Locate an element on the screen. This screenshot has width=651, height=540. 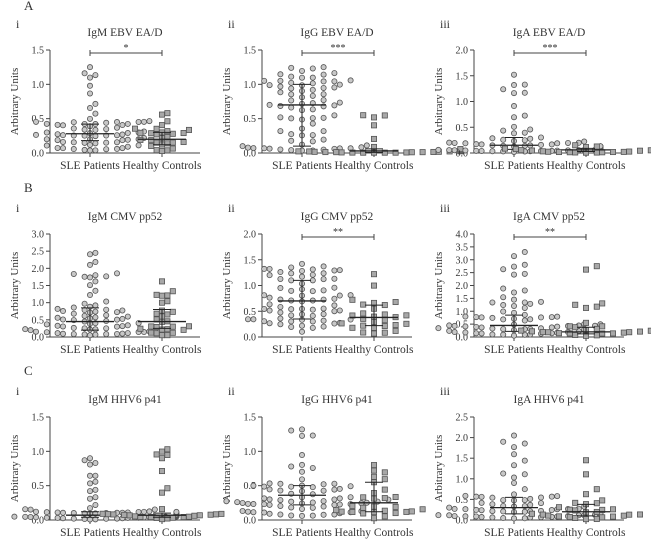
chart-title: IgG CMV pp52 is located at coordinates (337, 217).